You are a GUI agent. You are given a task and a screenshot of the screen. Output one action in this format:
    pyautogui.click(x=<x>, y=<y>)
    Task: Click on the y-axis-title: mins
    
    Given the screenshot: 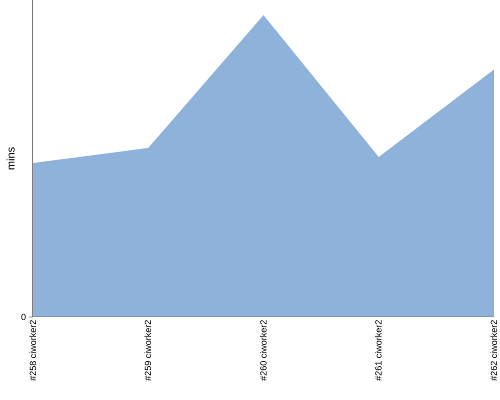 What is the action you would take?
    pyautogui.click(x=12, y=158)
    